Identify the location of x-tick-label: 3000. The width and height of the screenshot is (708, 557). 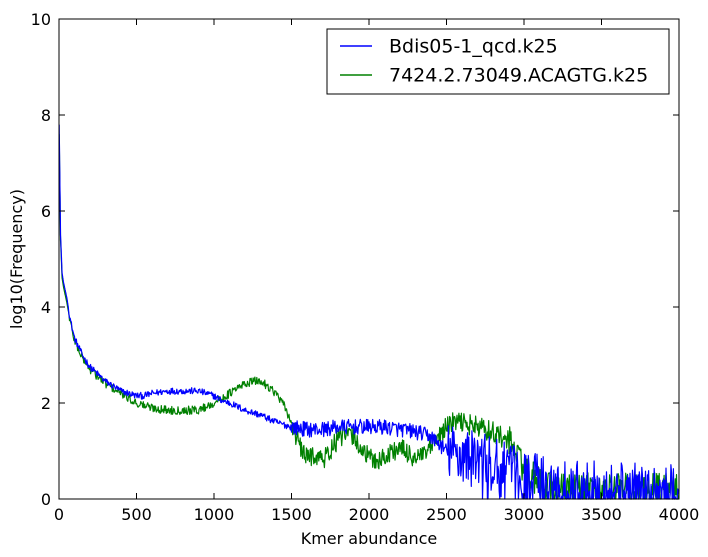
(524, 514).